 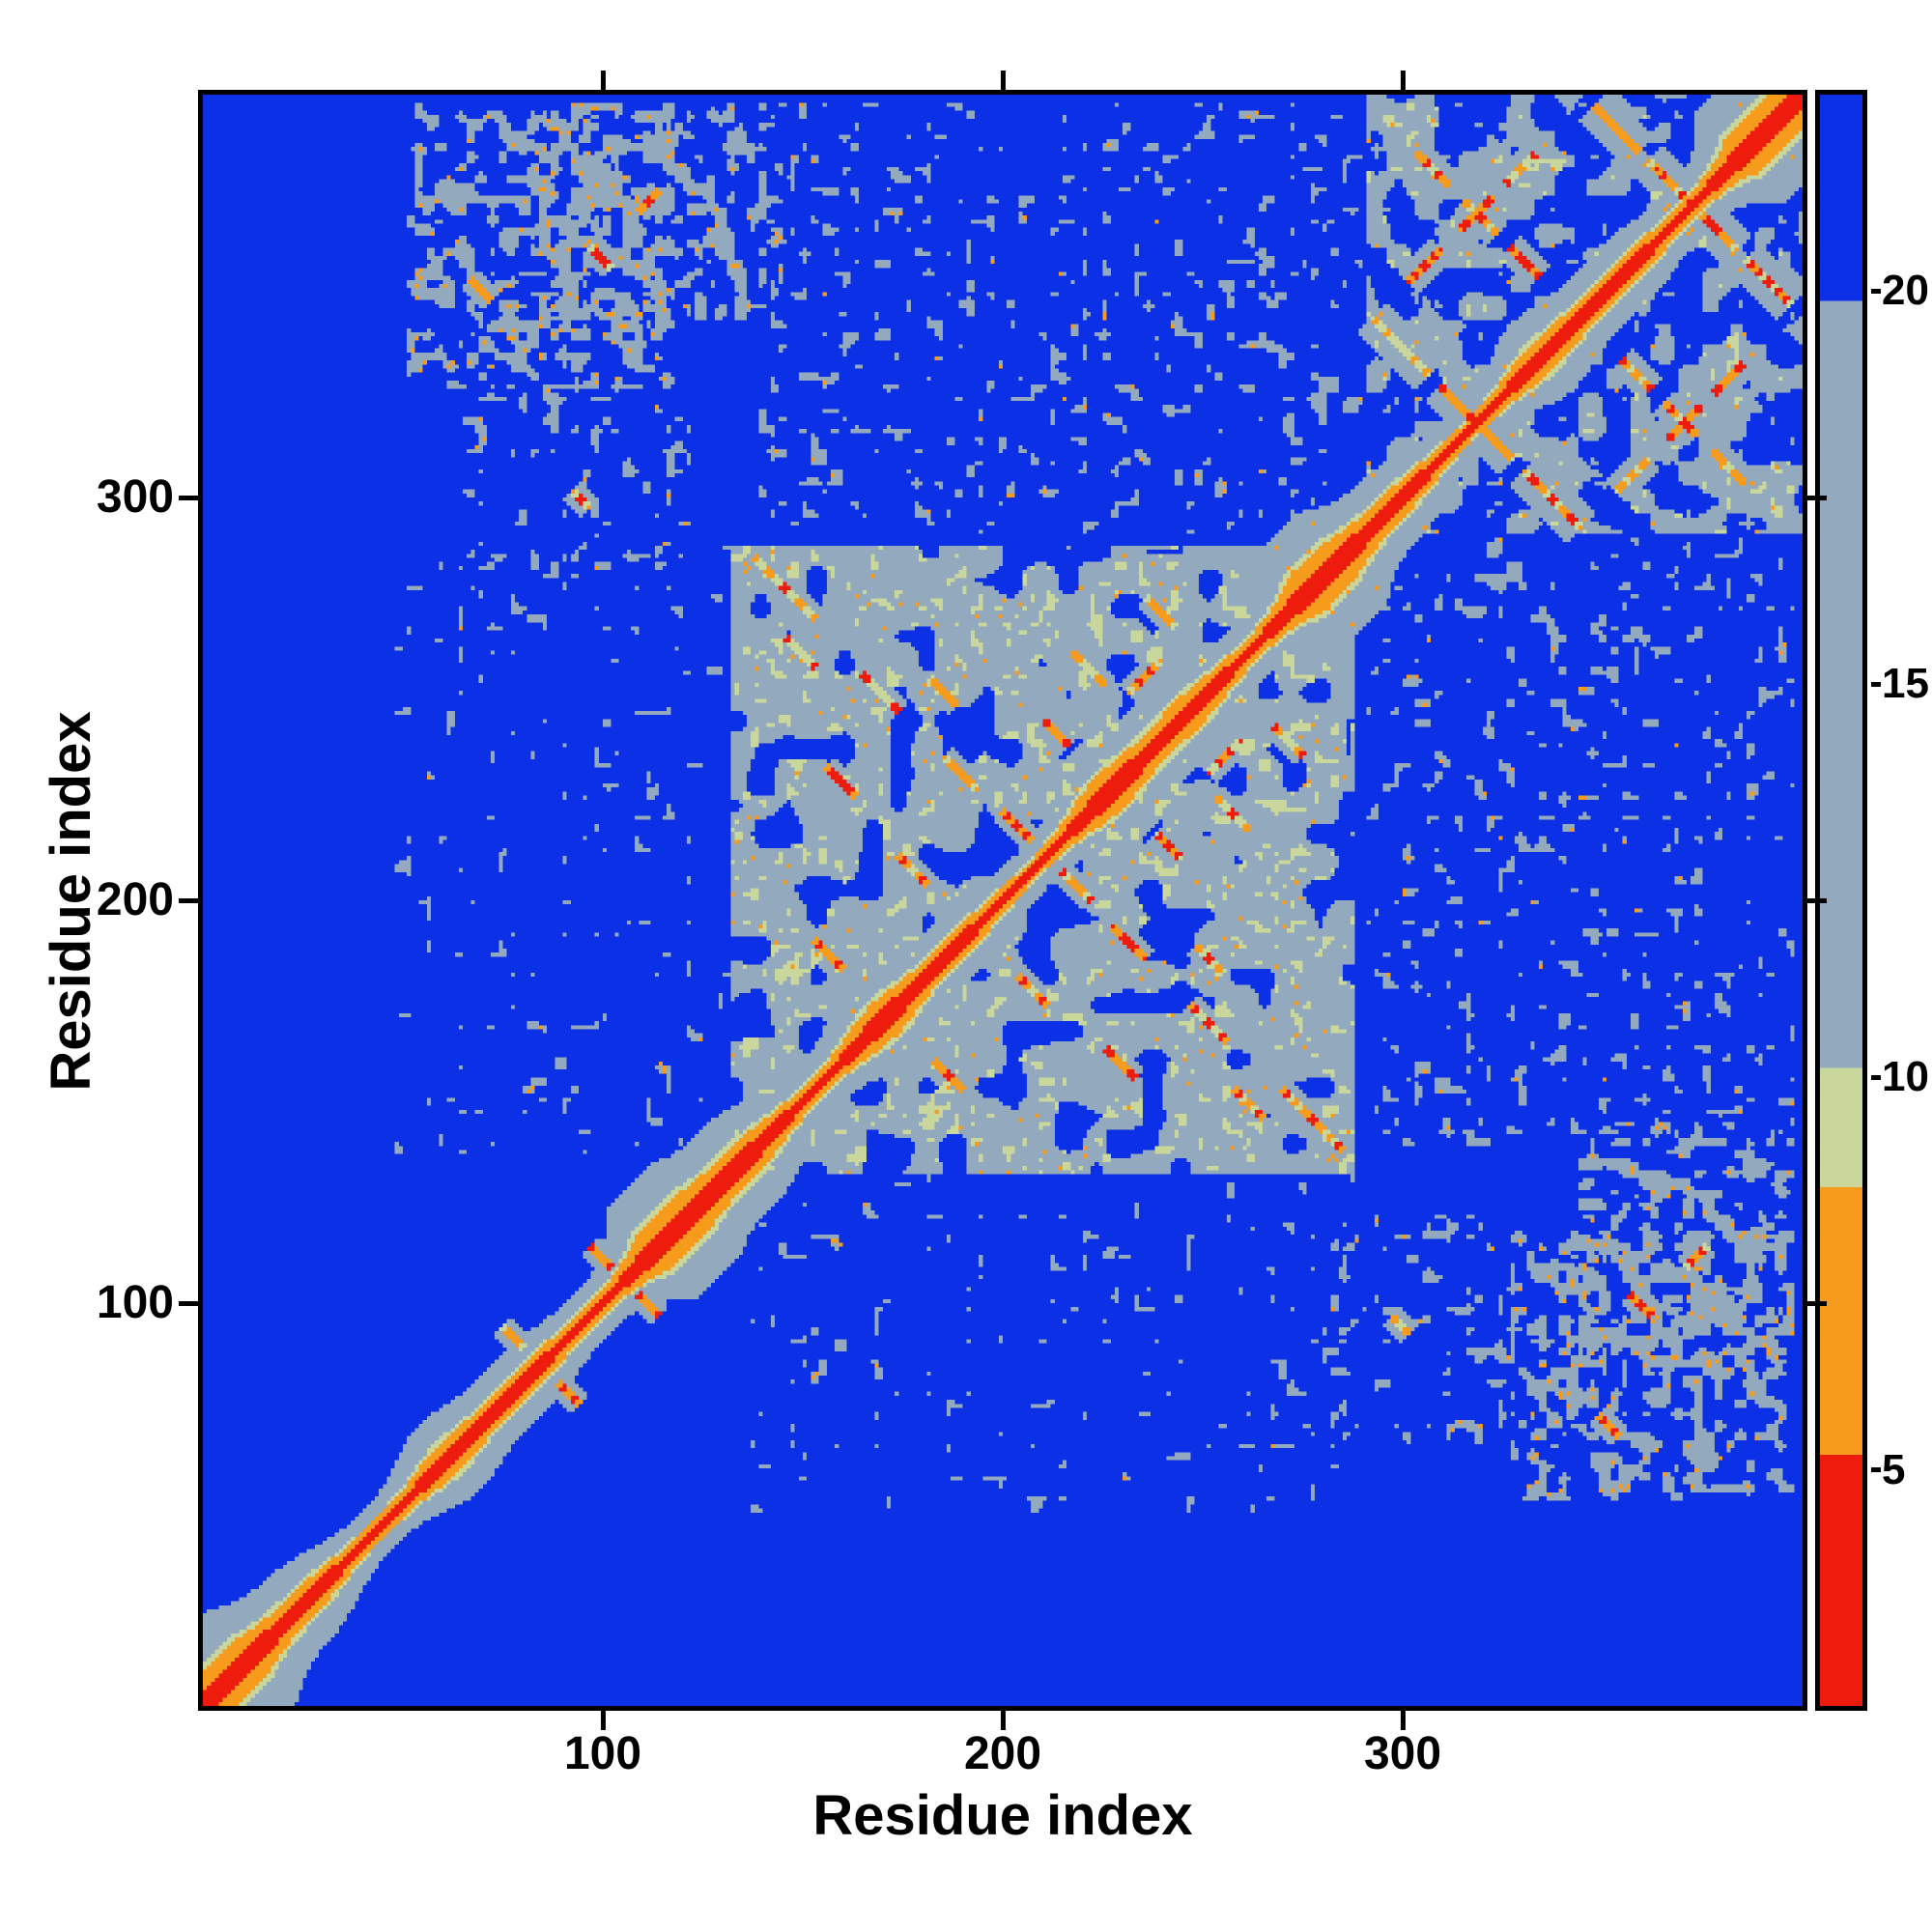 What do you see at coordinates (602, 1753) in the screenshot?
I see `x-tick-label: 100` at bounding box center [602, 1753].